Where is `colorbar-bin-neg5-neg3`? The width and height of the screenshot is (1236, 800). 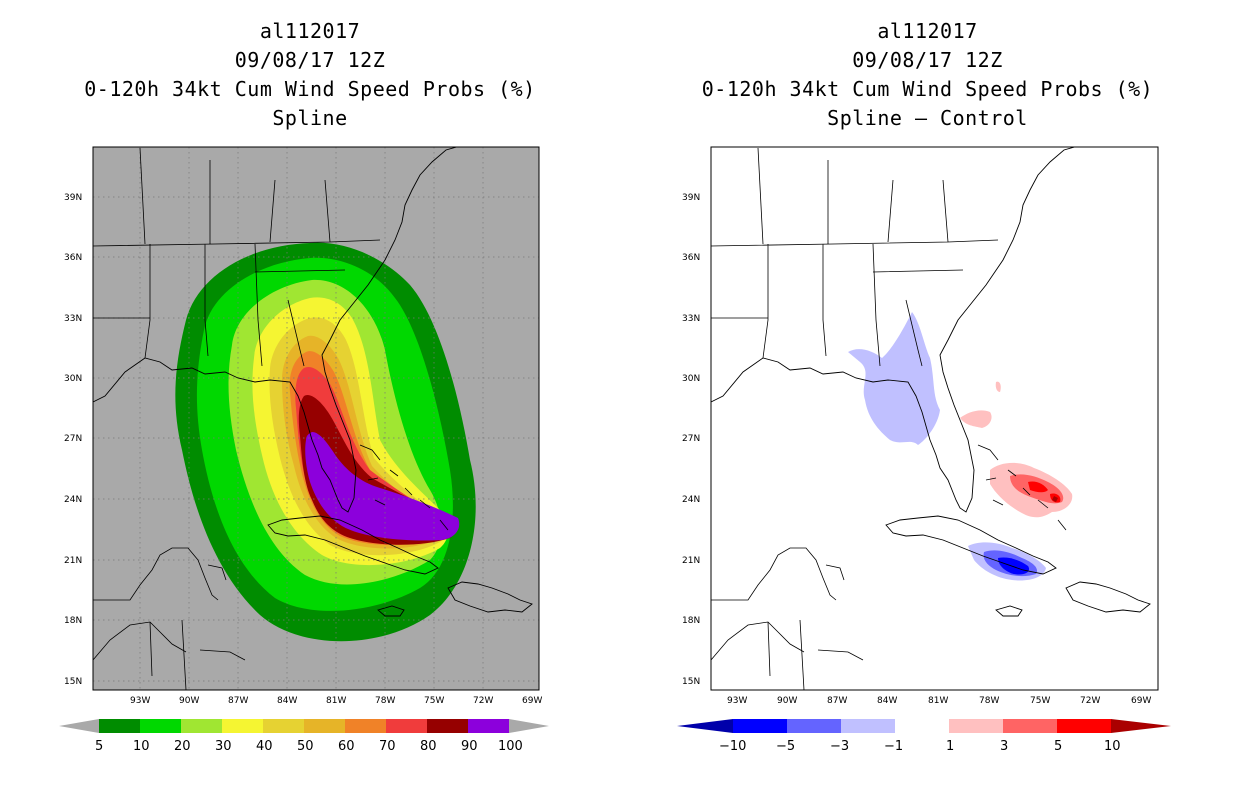 colorbar-bin-neg5-neg3 is located at coordinates (814, 726).